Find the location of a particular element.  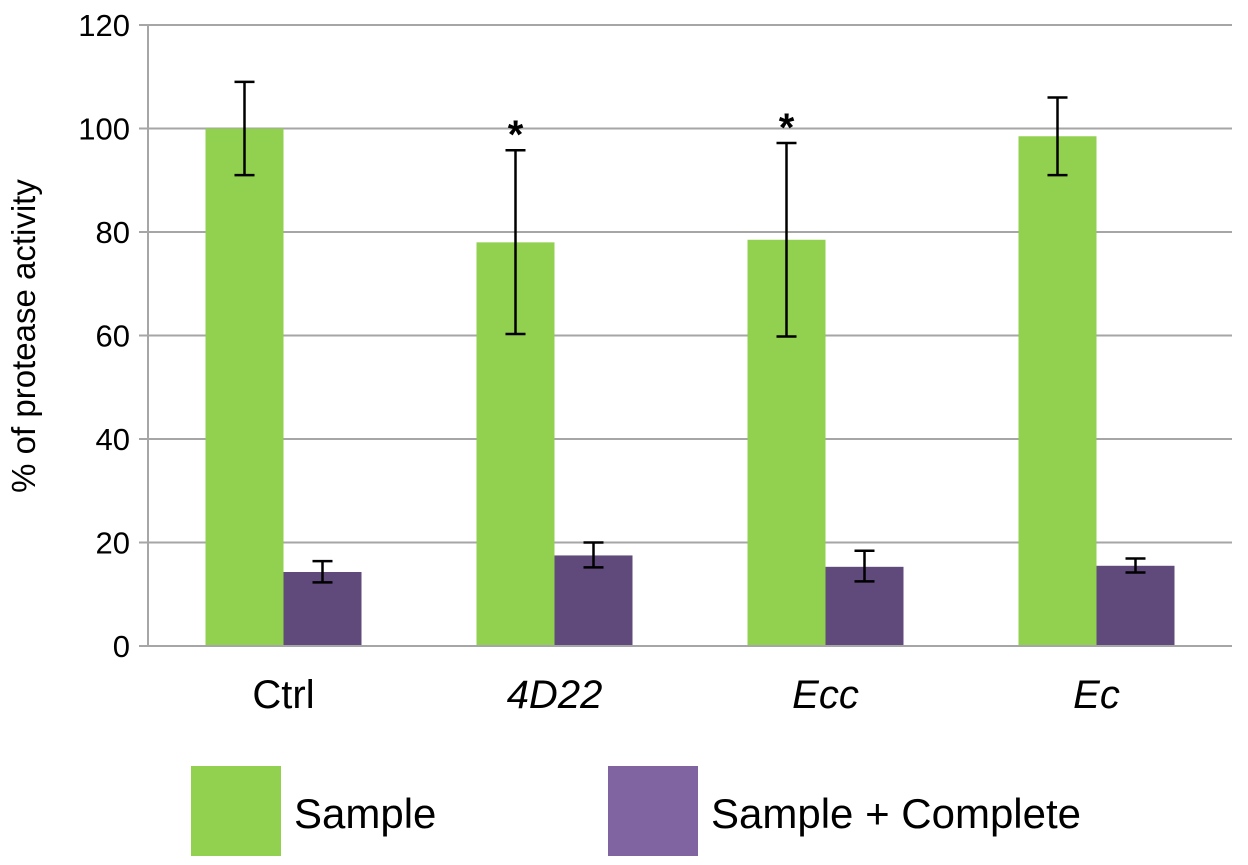

x-tick-label: Ec is located at coordinates (1096, 695).